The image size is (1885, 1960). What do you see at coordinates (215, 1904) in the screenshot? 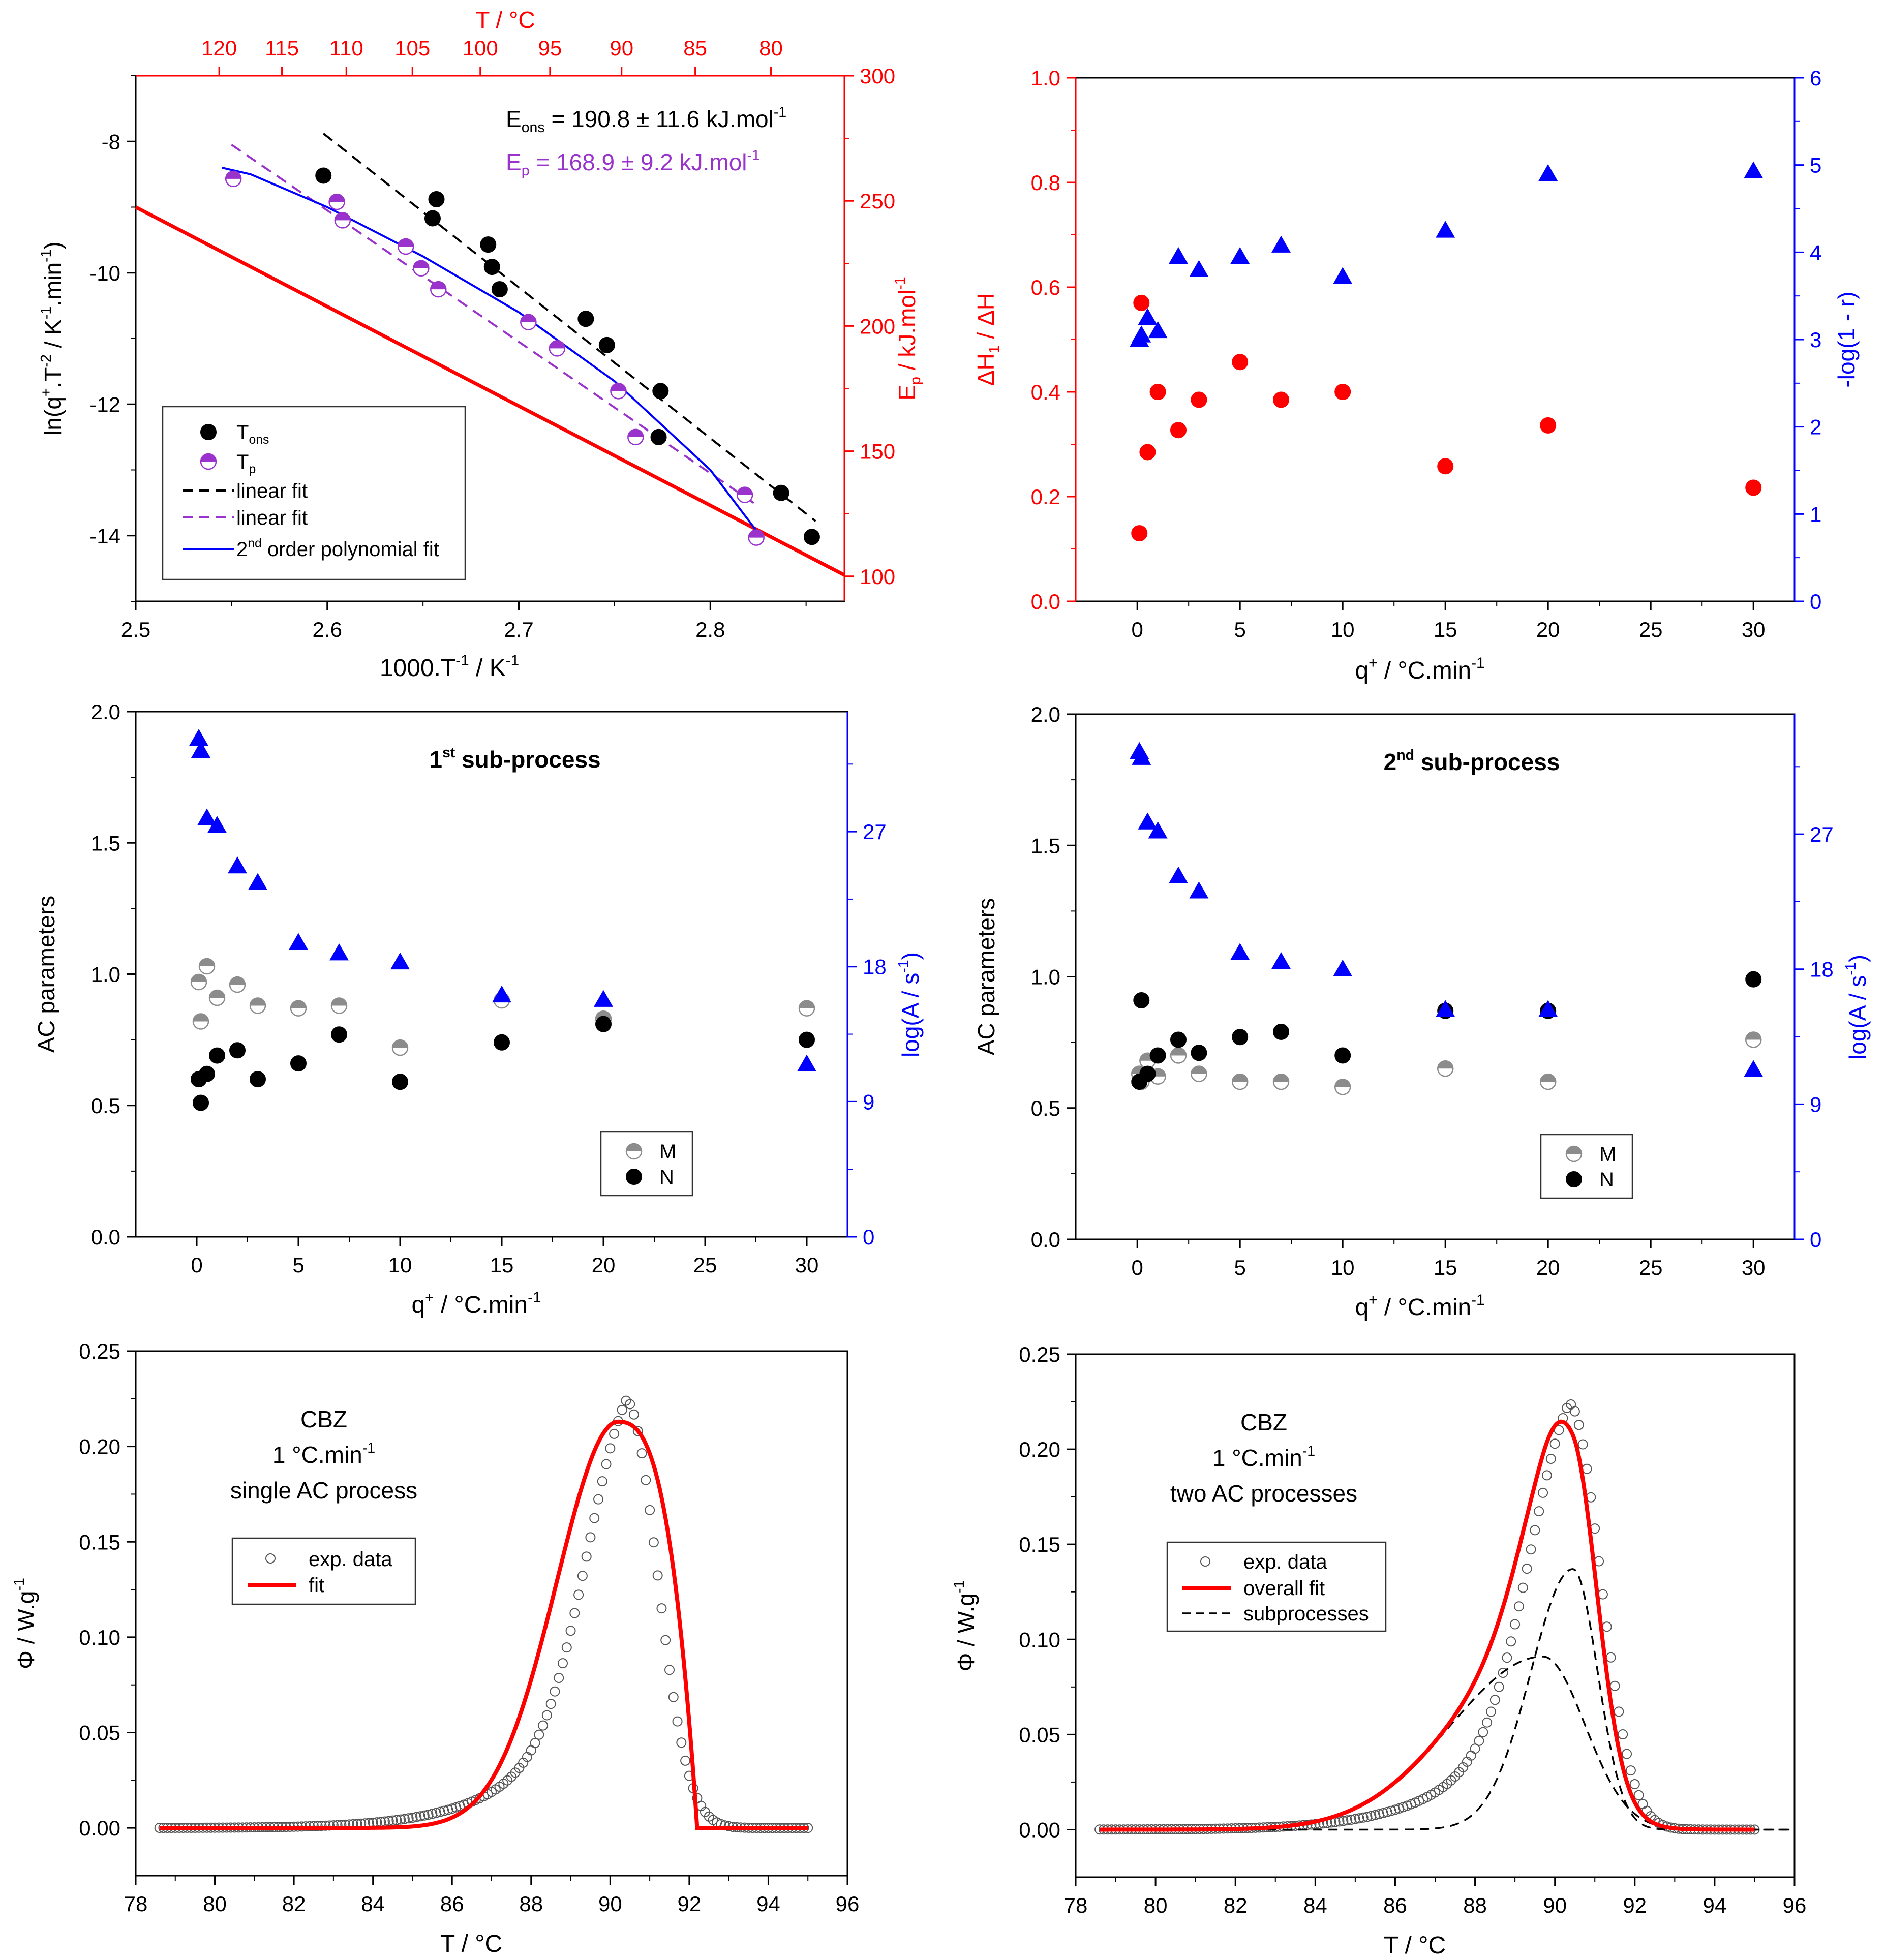
I see `x-tick-label: 80` at bounding box center [215, 1904].